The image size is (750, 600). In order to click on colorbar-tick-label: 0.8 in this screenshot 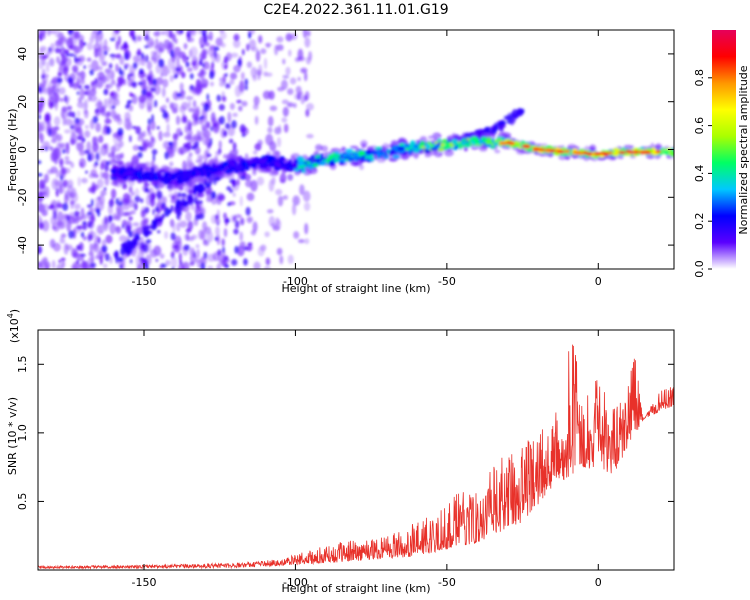, I will do `click(699, 78)`.